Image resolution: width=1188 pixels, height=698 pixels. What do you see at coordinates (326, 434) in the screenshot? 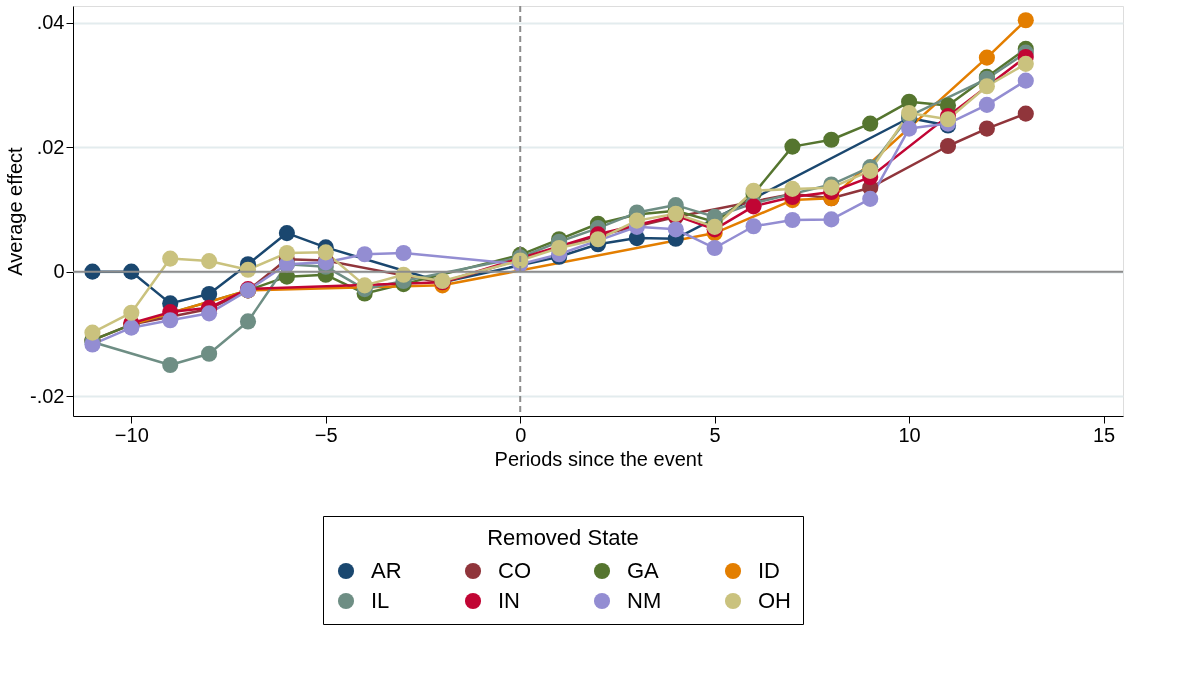
I see `x-tick-label: −5` at bounding box center [326, 434].